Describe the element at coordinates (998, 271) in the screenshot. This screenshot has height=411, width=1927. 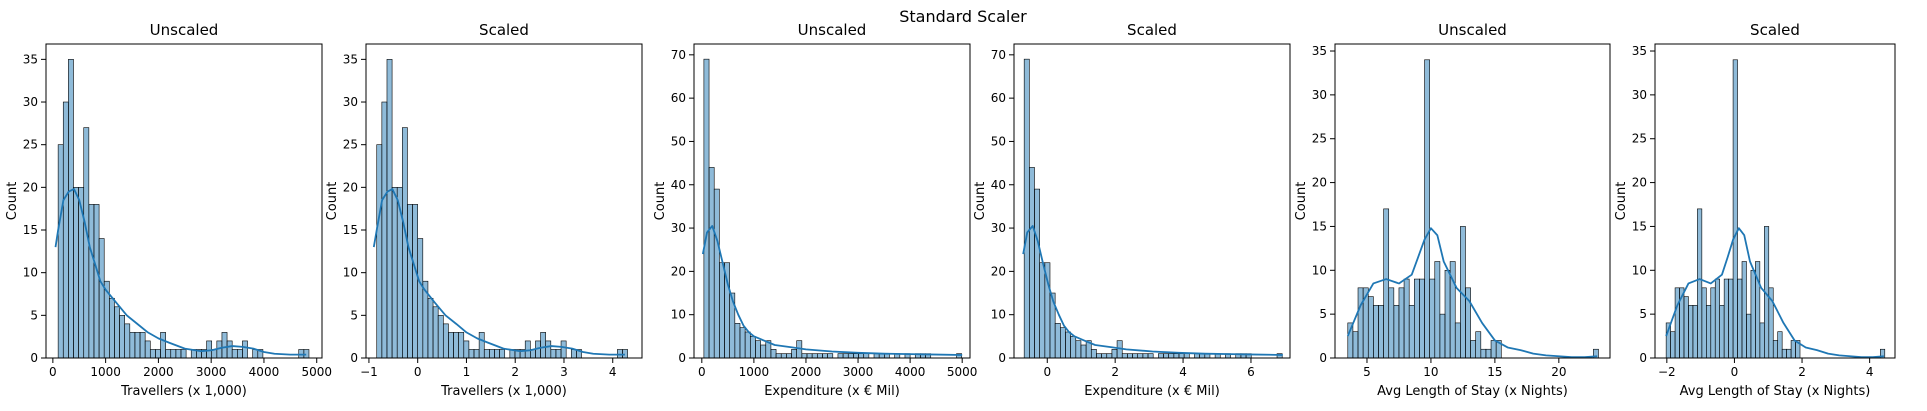
I see `y-tick-label: 20` at that location.